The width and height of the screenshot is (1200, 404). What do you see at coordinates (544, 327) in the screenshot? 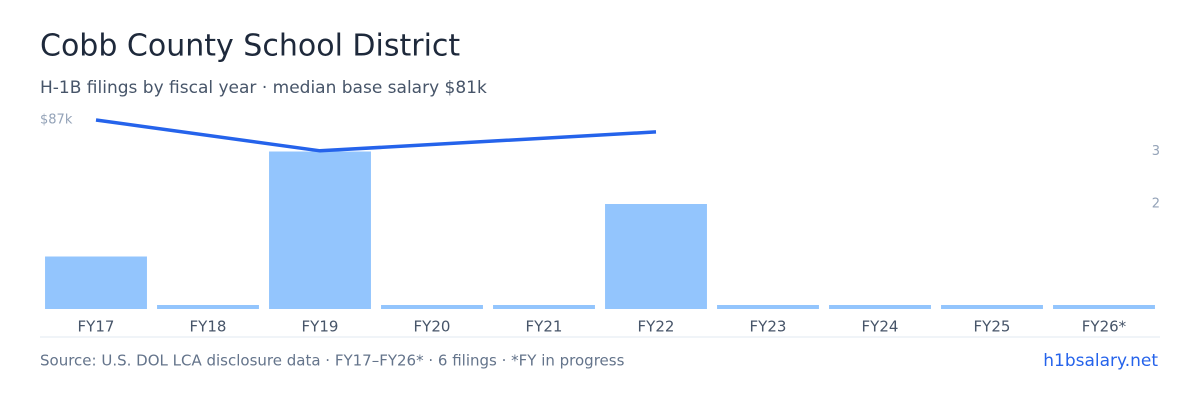
I see `x-tick-label: FY21` at bounding box center [544, 327].